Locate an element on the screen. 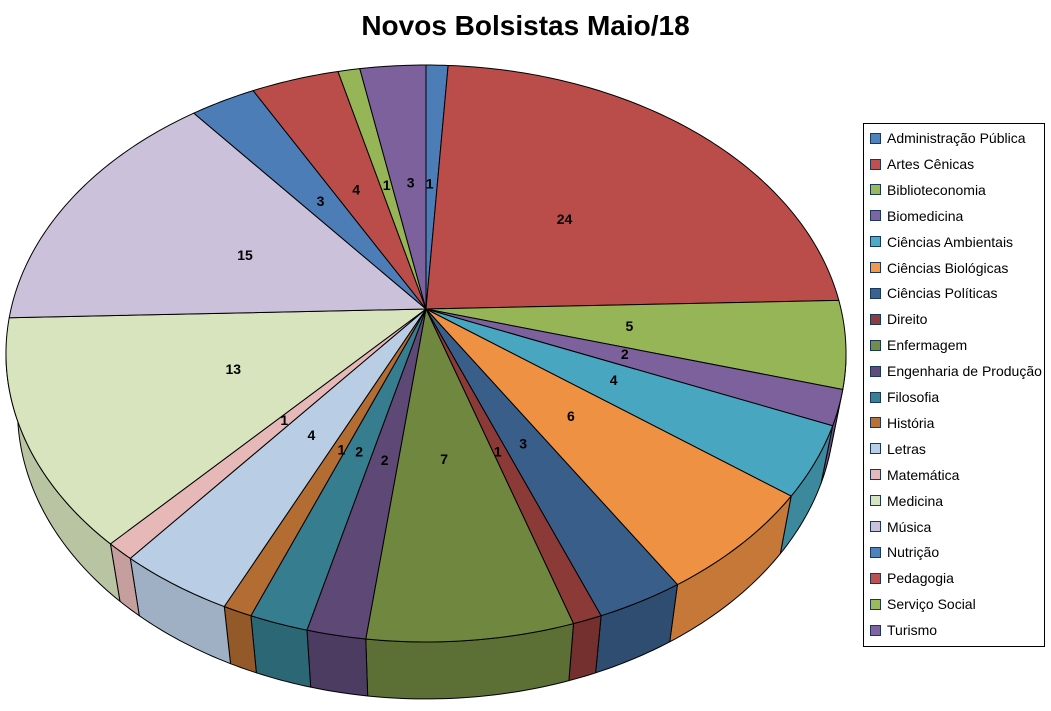 The image size is (1051, 711). svg-text: 5 is located at coordinates (630, 326).